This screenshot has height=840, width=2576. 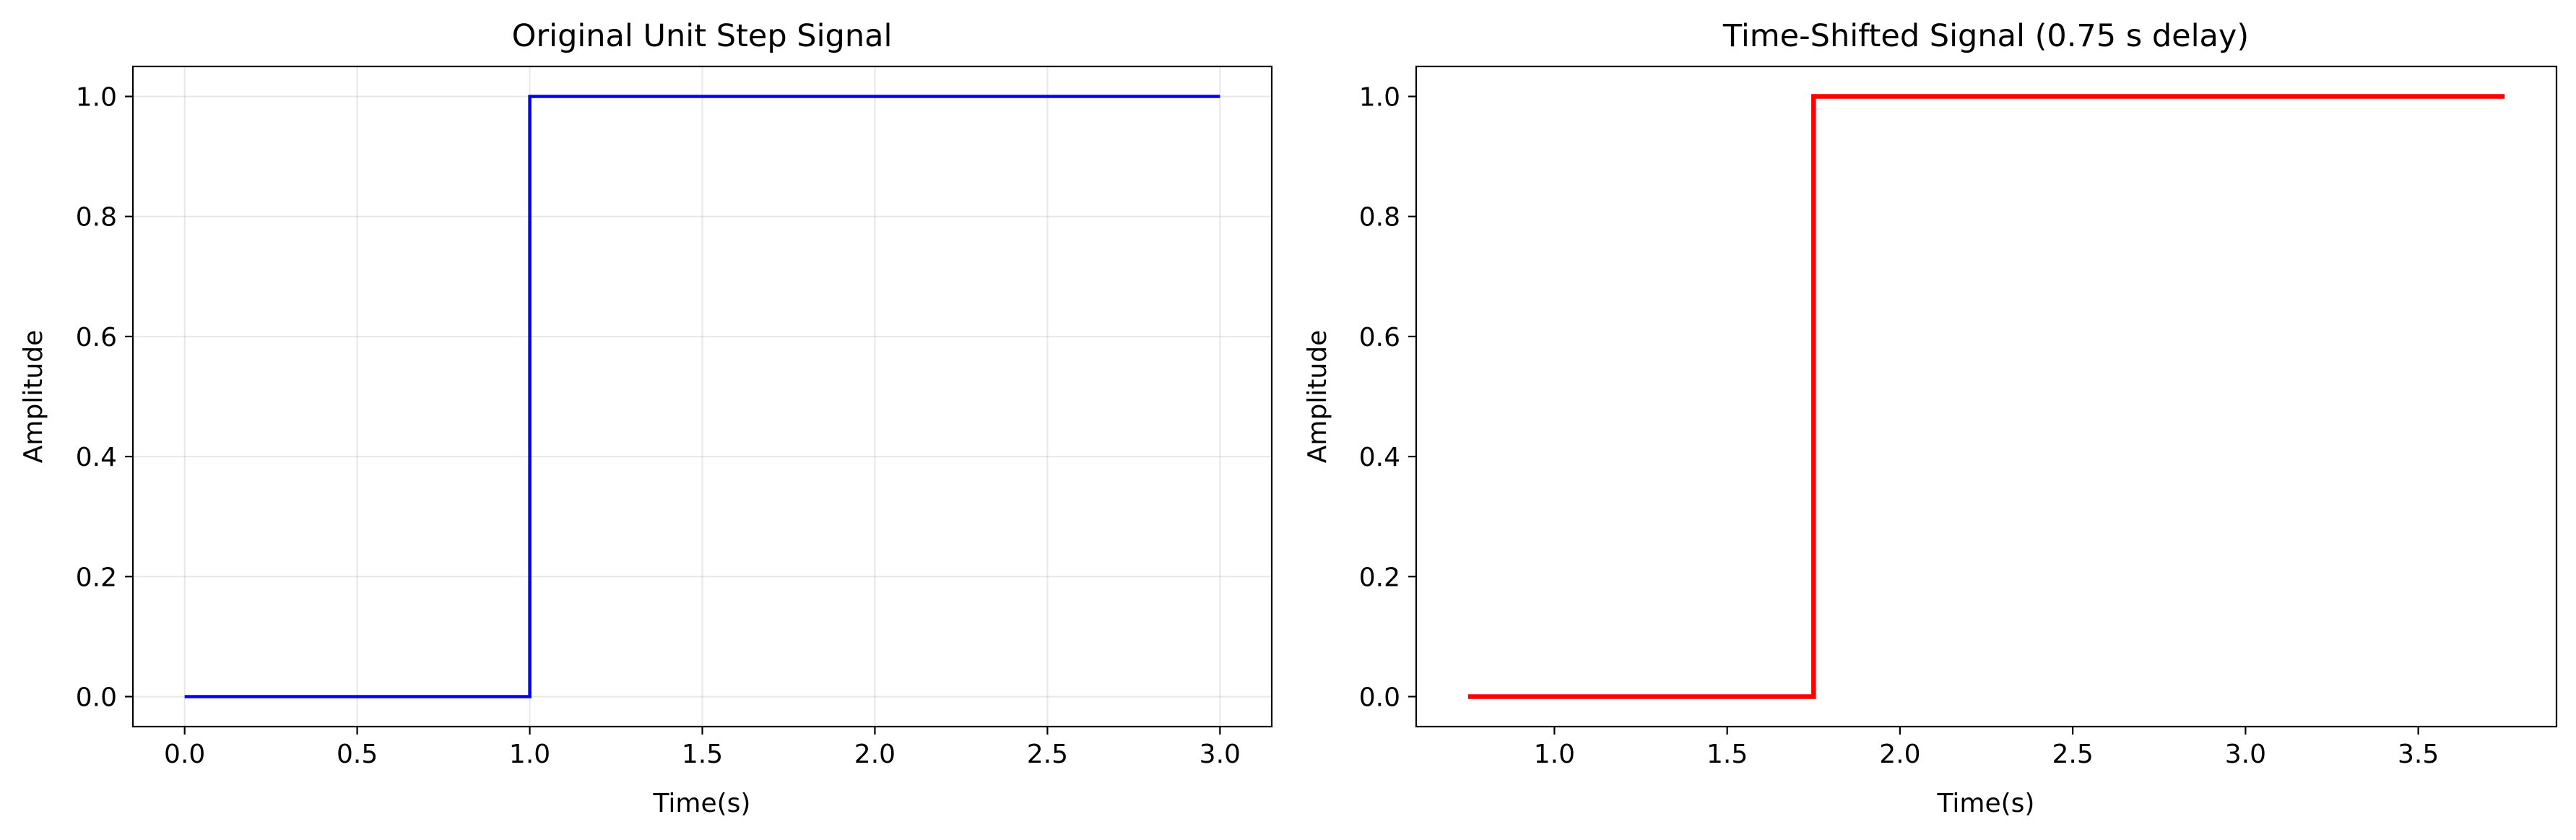 I want to click on left-chart-y-tick-label: 0.6, so click(x=96, y=337).